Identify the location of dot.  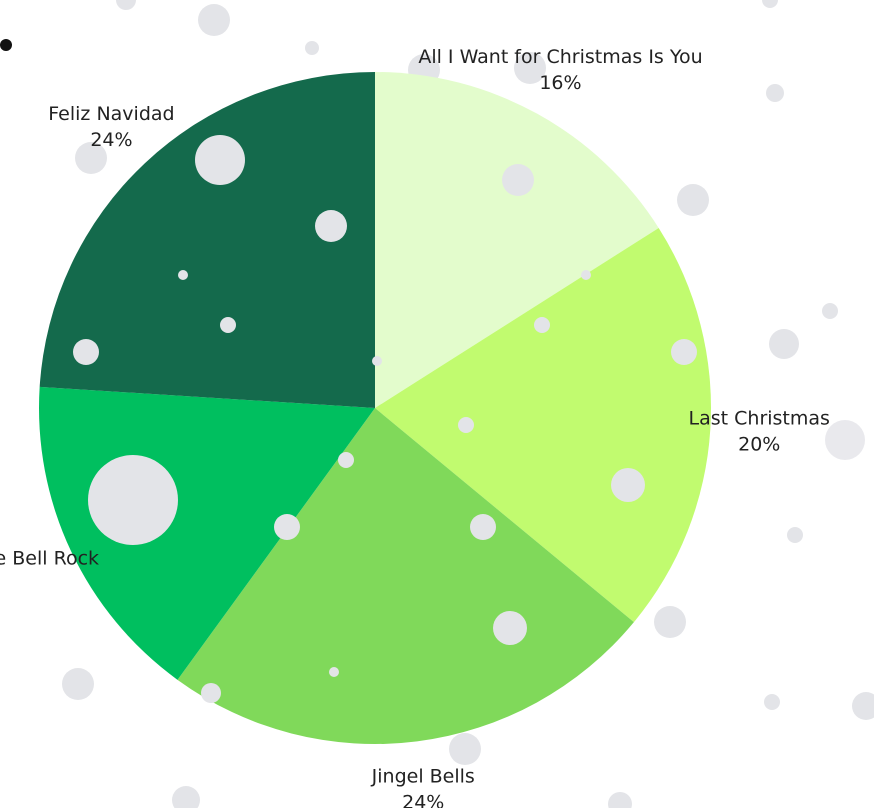
(6, 45).